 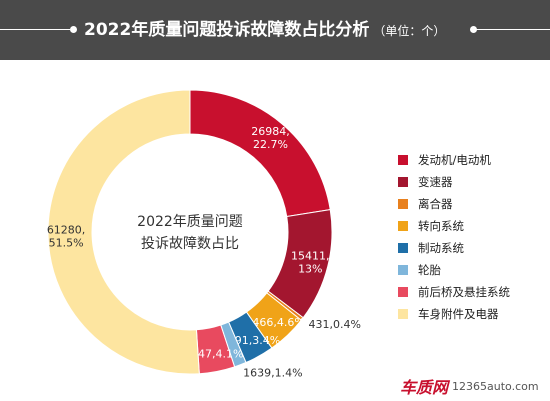 I want to click on chart-title-text: 2022年质量问题投诉故障数占比分析, so click(x=227, y=30).